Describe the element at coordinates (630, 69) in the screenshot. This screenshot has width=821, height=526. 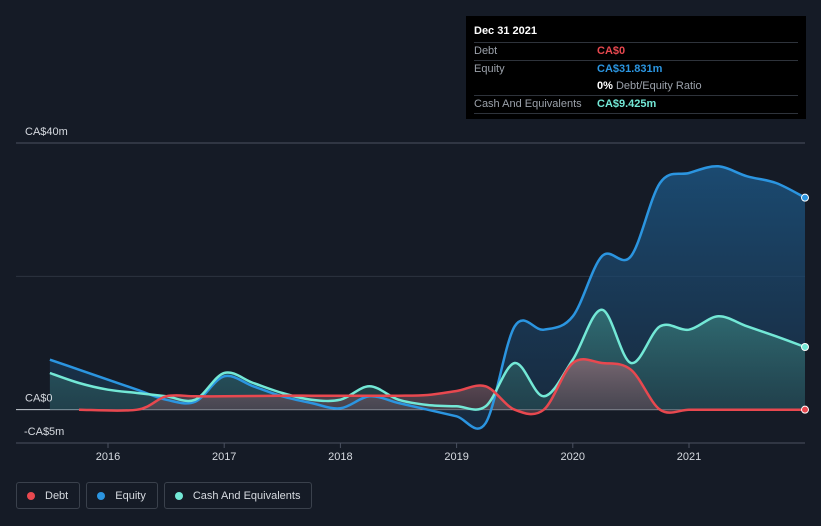
I see `tooltip-equity-value: CA$31.831m` at that location.